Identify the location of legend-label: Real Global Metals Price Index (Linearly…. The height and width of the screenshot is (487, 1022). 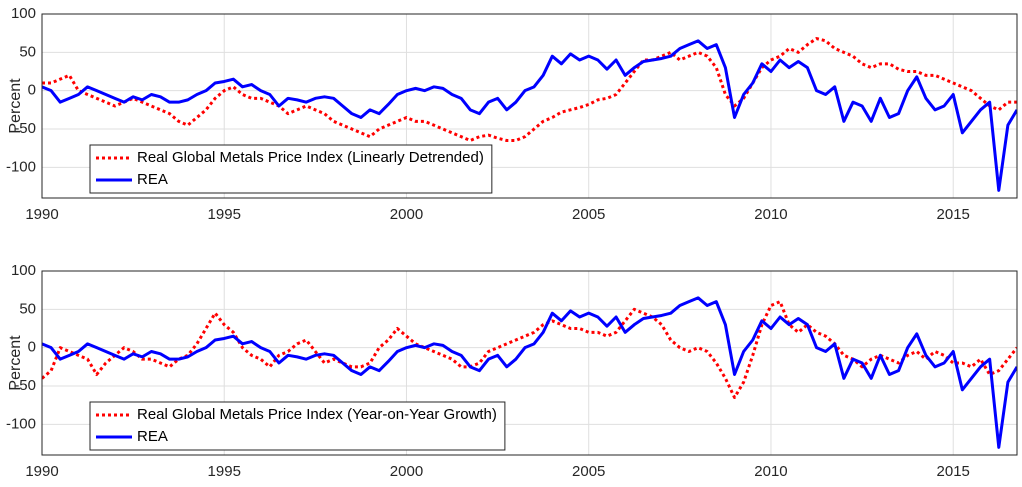
(310, 157).